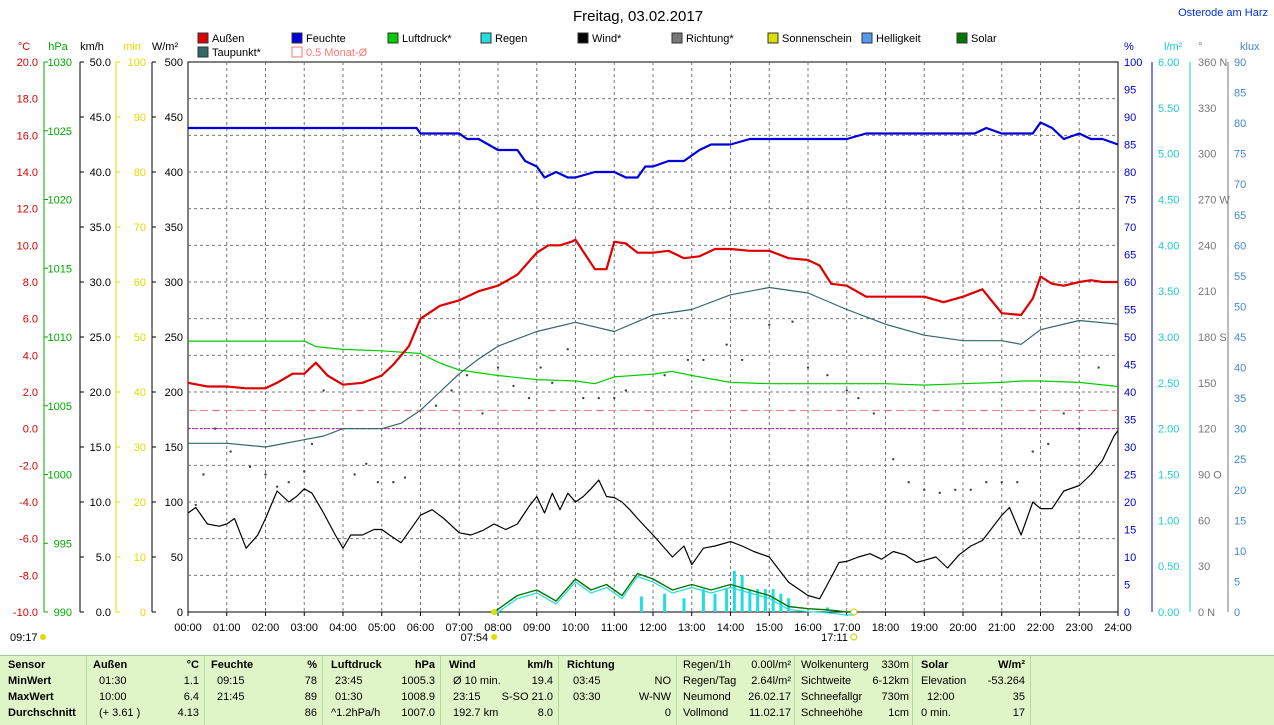 The height and width of the screenshot is (725, 1274). What do you see at coordinates (1130, 448) in the screenshot?
I see `hum-tick-label: 30` at bounding box center [1130, 448].